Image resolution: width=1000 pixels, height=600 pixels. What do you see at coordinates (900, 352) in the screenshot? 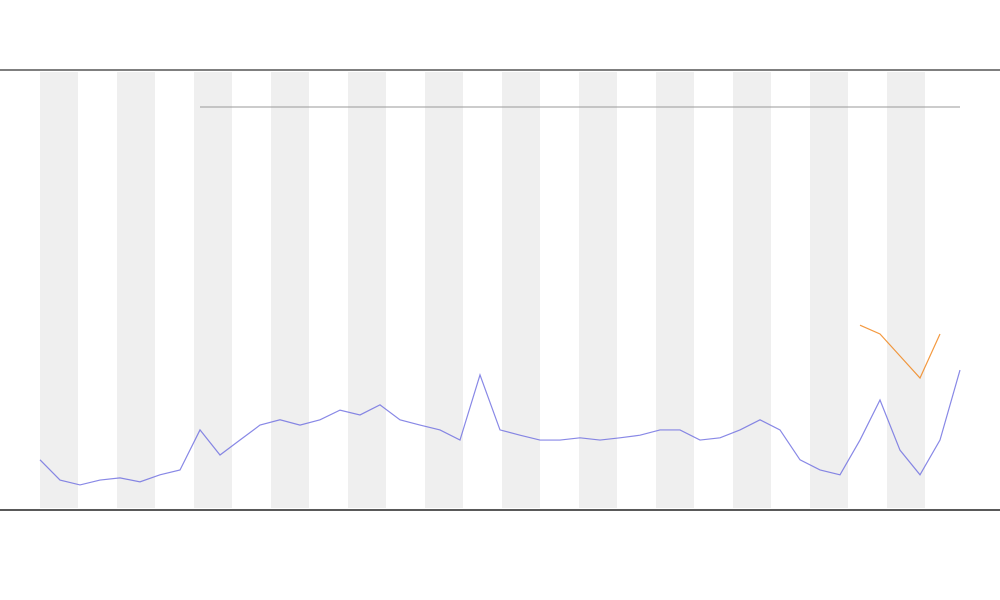
I see `data-line` at bounding box center [900, 352].